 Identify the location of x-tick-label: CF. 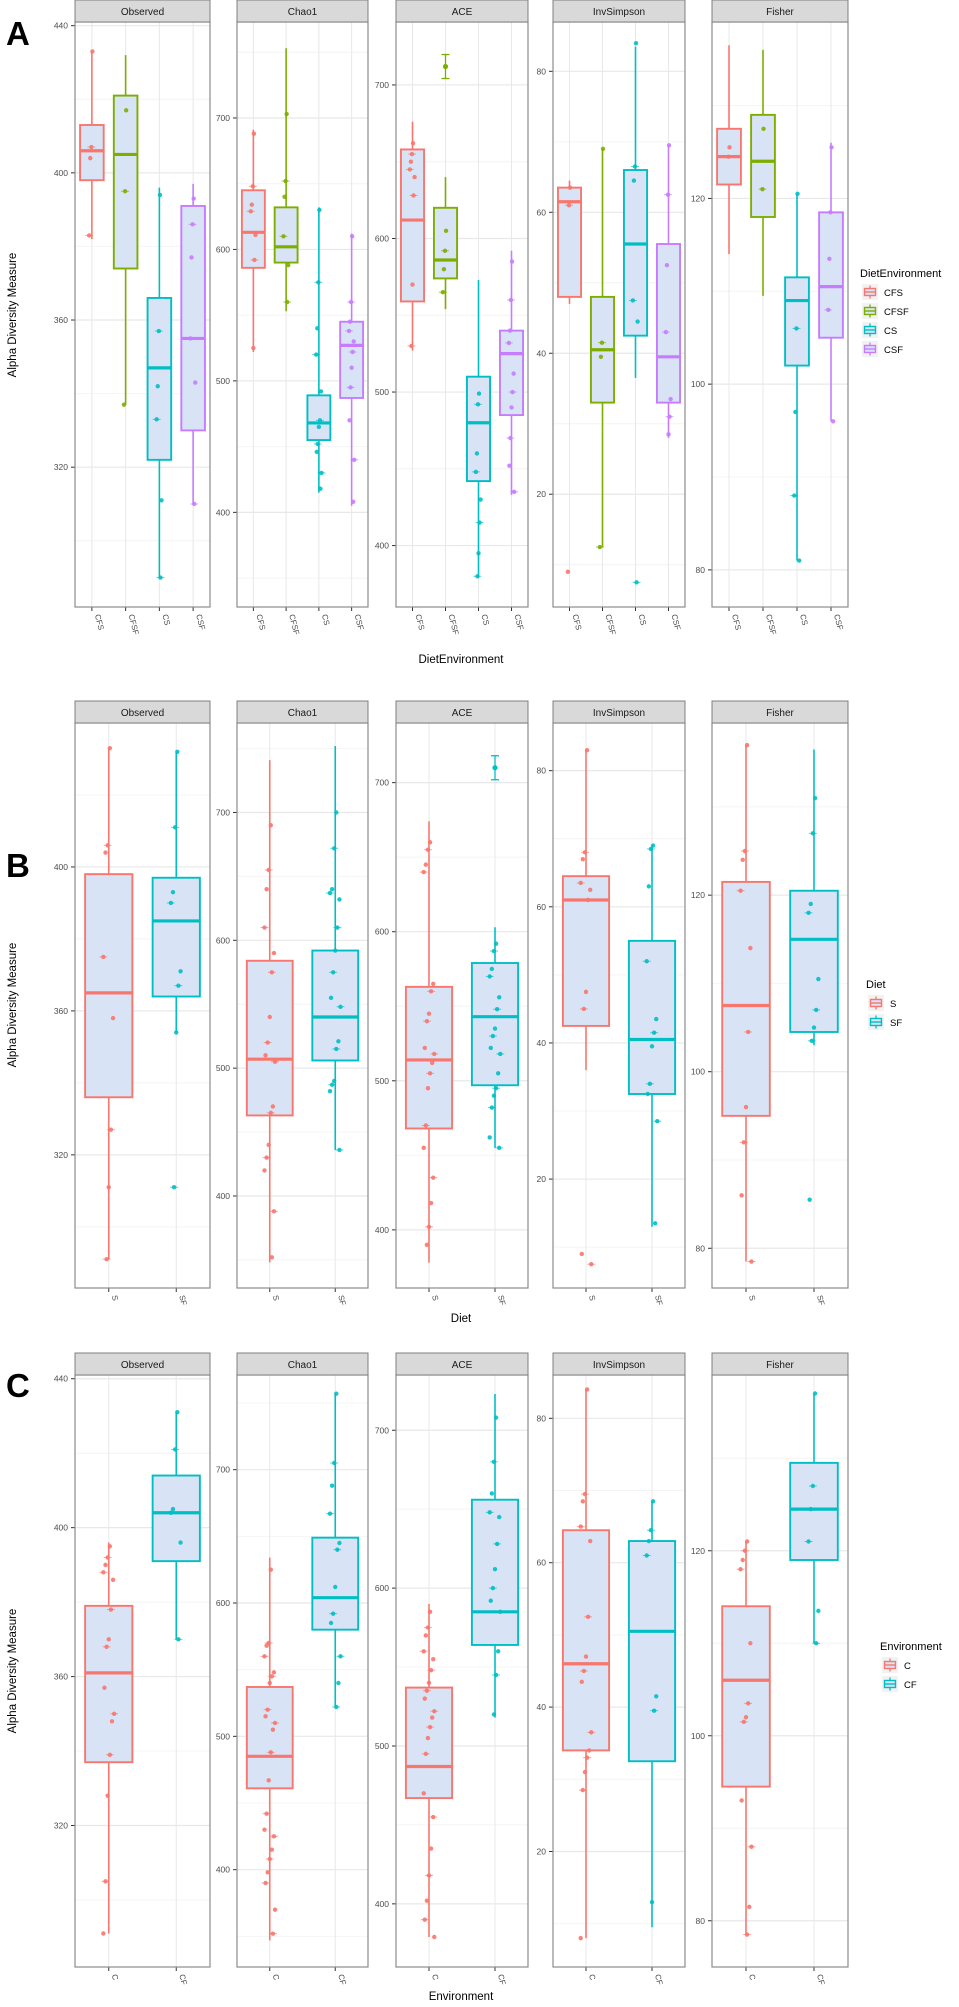
(820, 1979).